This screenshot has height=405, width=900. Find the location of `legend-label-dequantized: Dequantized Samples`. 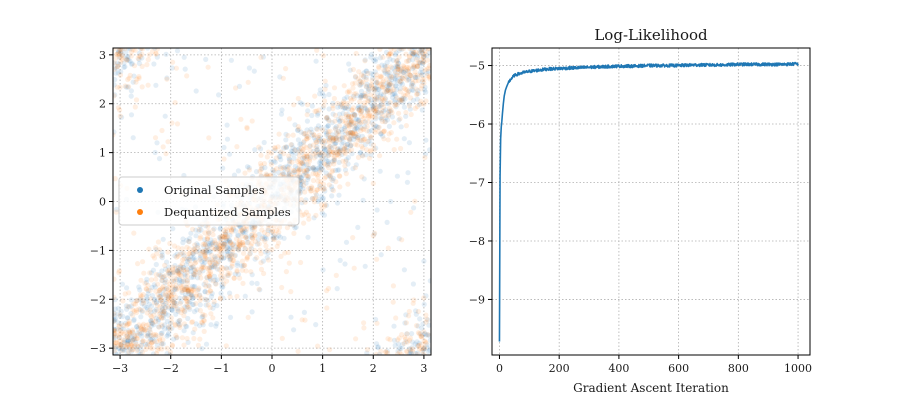

legend-label-dequantized: Dequantized Samples is located at coordinates (227, 212).